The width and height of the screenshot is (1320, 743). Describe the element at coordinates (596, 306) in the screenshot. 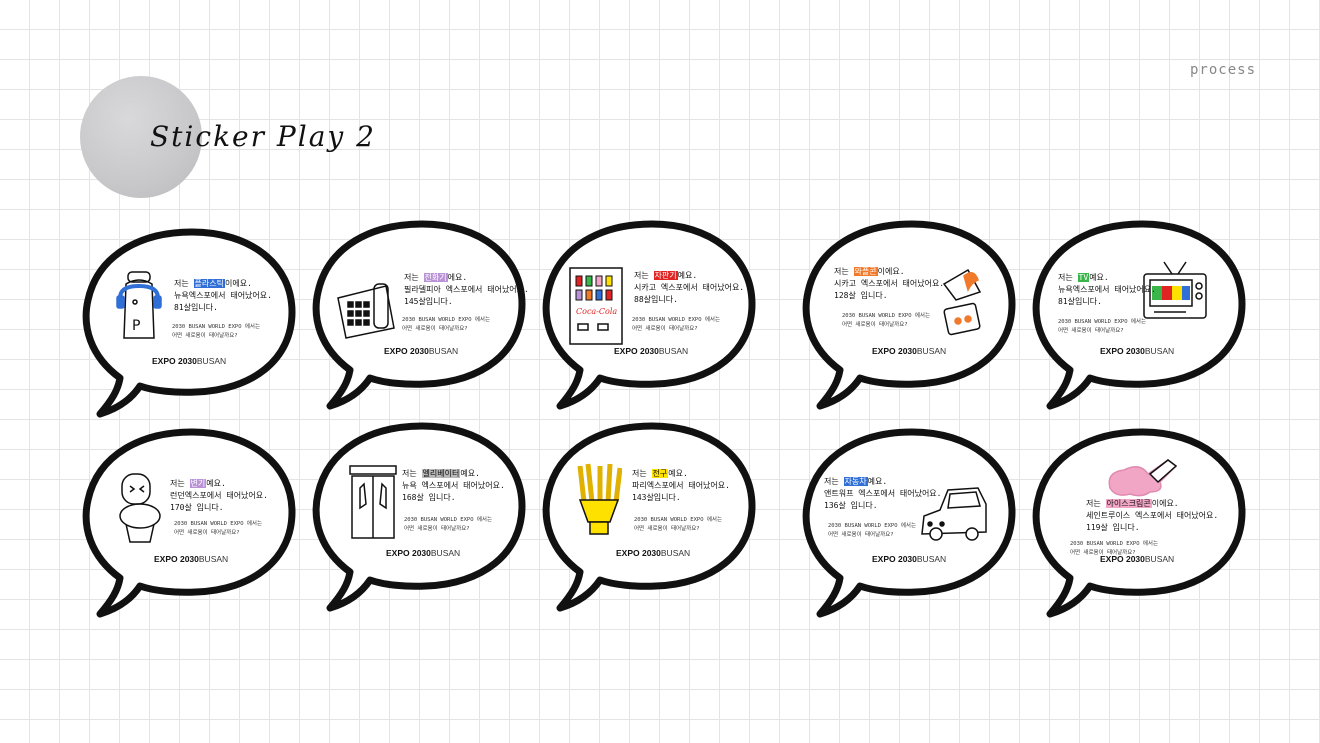

I see `vending-machine-icon: Coca-Cola` at that location.